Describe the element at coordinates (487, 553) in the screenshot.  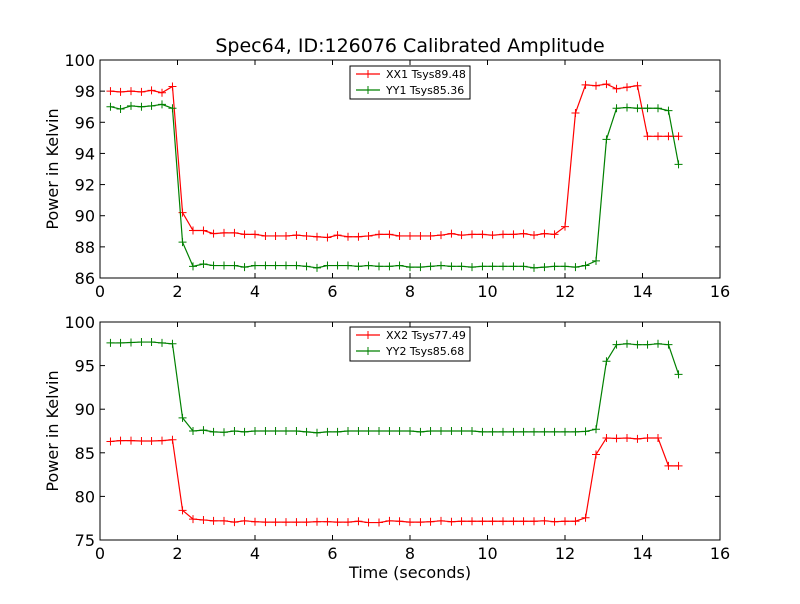
I see `x-tick-label: 10` at that location.